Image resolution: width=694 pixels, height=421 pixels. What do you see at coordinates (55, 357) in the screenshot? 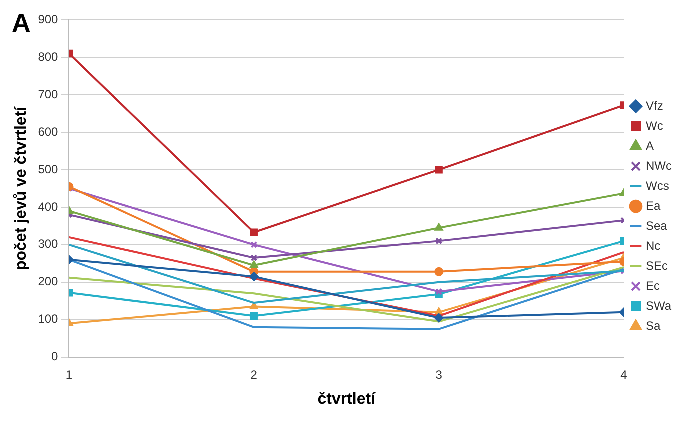
I see `y-tick-label: 0` at bounding box center [55, 357].